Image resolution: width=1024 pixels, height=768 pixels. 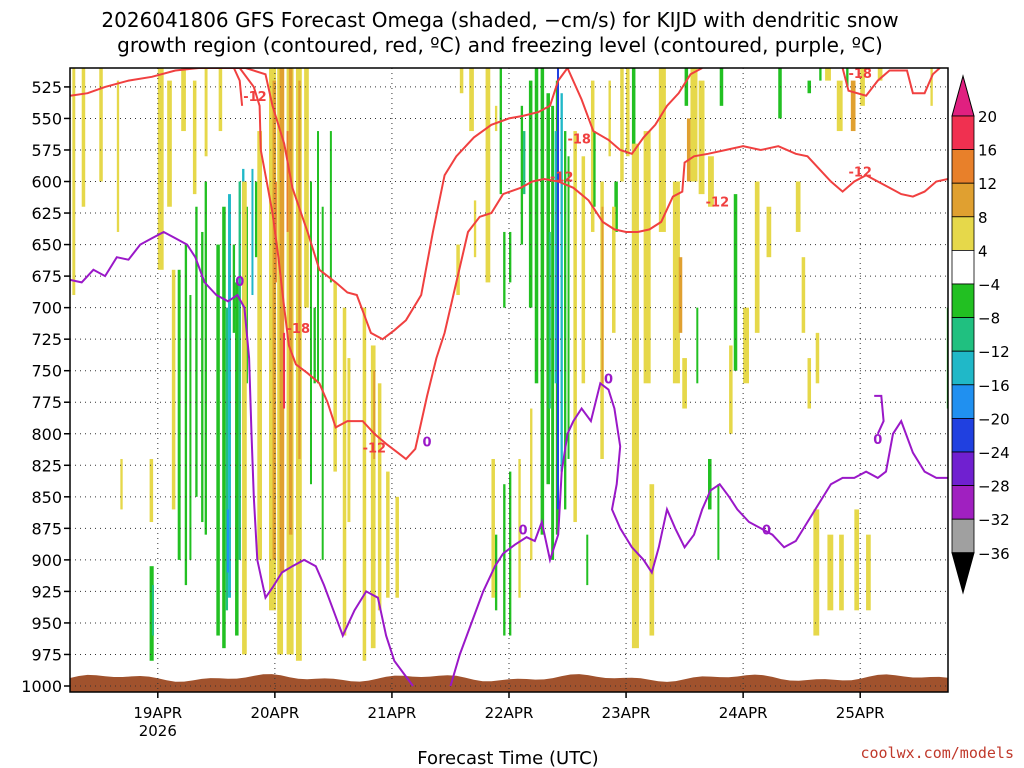 What do you see at coordinates (626, 713) in the screenshot?
I see `x-tick-label-23APR: 23APR` at bounding box center [626, 713].